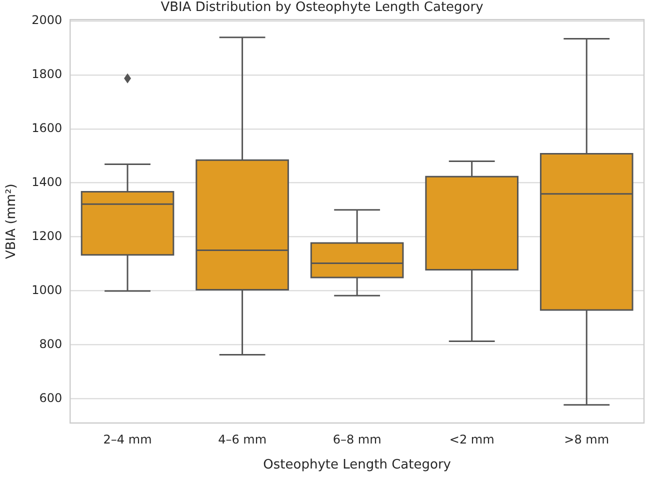  What do you see at coordinates (47, 20) in the screenshot?
I see `y-tick-label: 2000` at bounding box center [47, 20].